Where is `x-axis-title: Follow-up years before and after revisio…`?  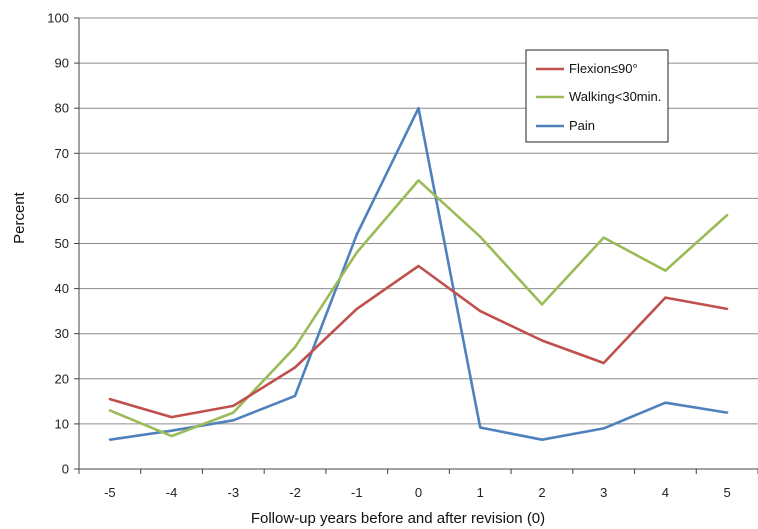
x-axis-title: Follow-up years before and after revisio… is located at coordinates (398, 518).